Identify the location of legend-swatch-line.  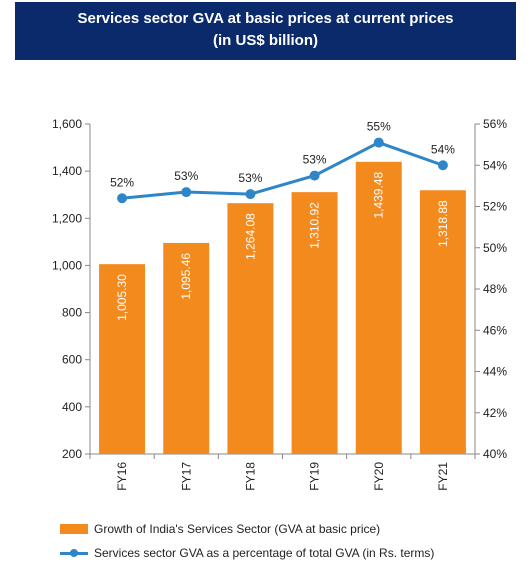
(74, 553).